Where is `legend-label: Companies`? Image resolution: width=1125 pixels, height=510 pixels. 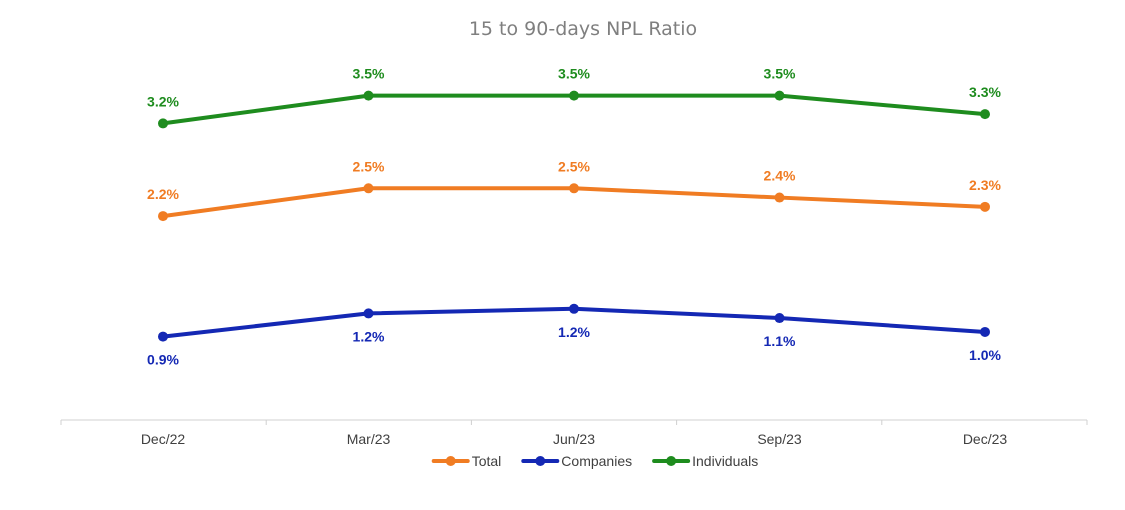
legend-label: Companies is located at coordinates (596, 461).